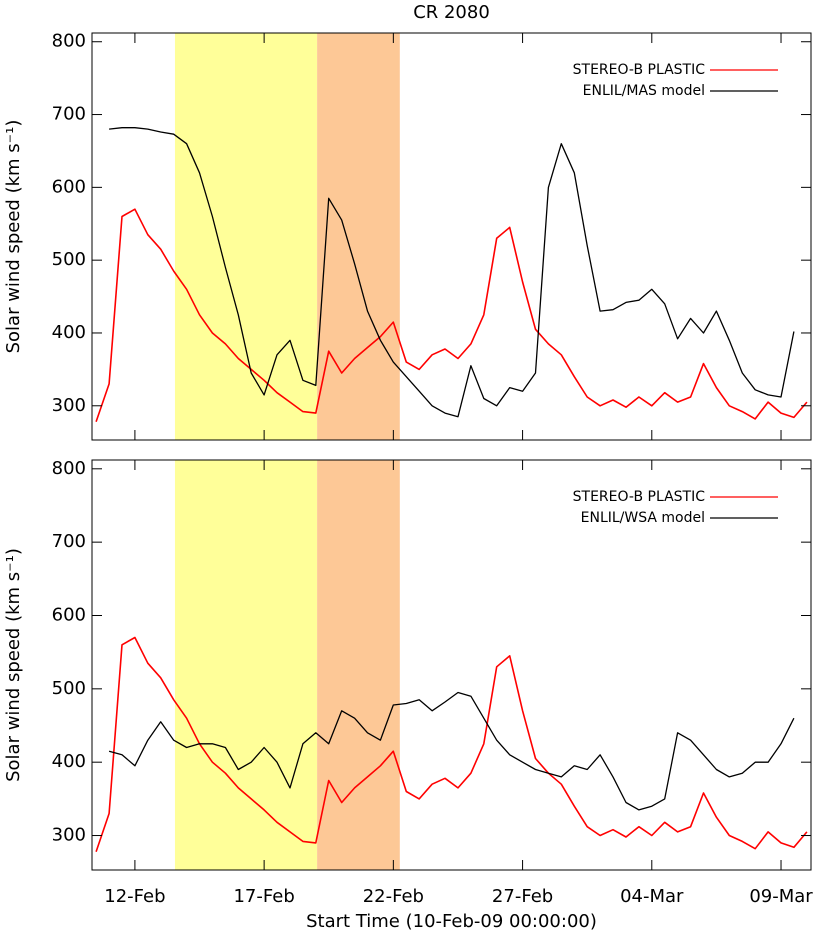  Describe the element at coordinates (644, 91) in the screenshot. I see `legend-label: ENLIL/MAS model` at that location.